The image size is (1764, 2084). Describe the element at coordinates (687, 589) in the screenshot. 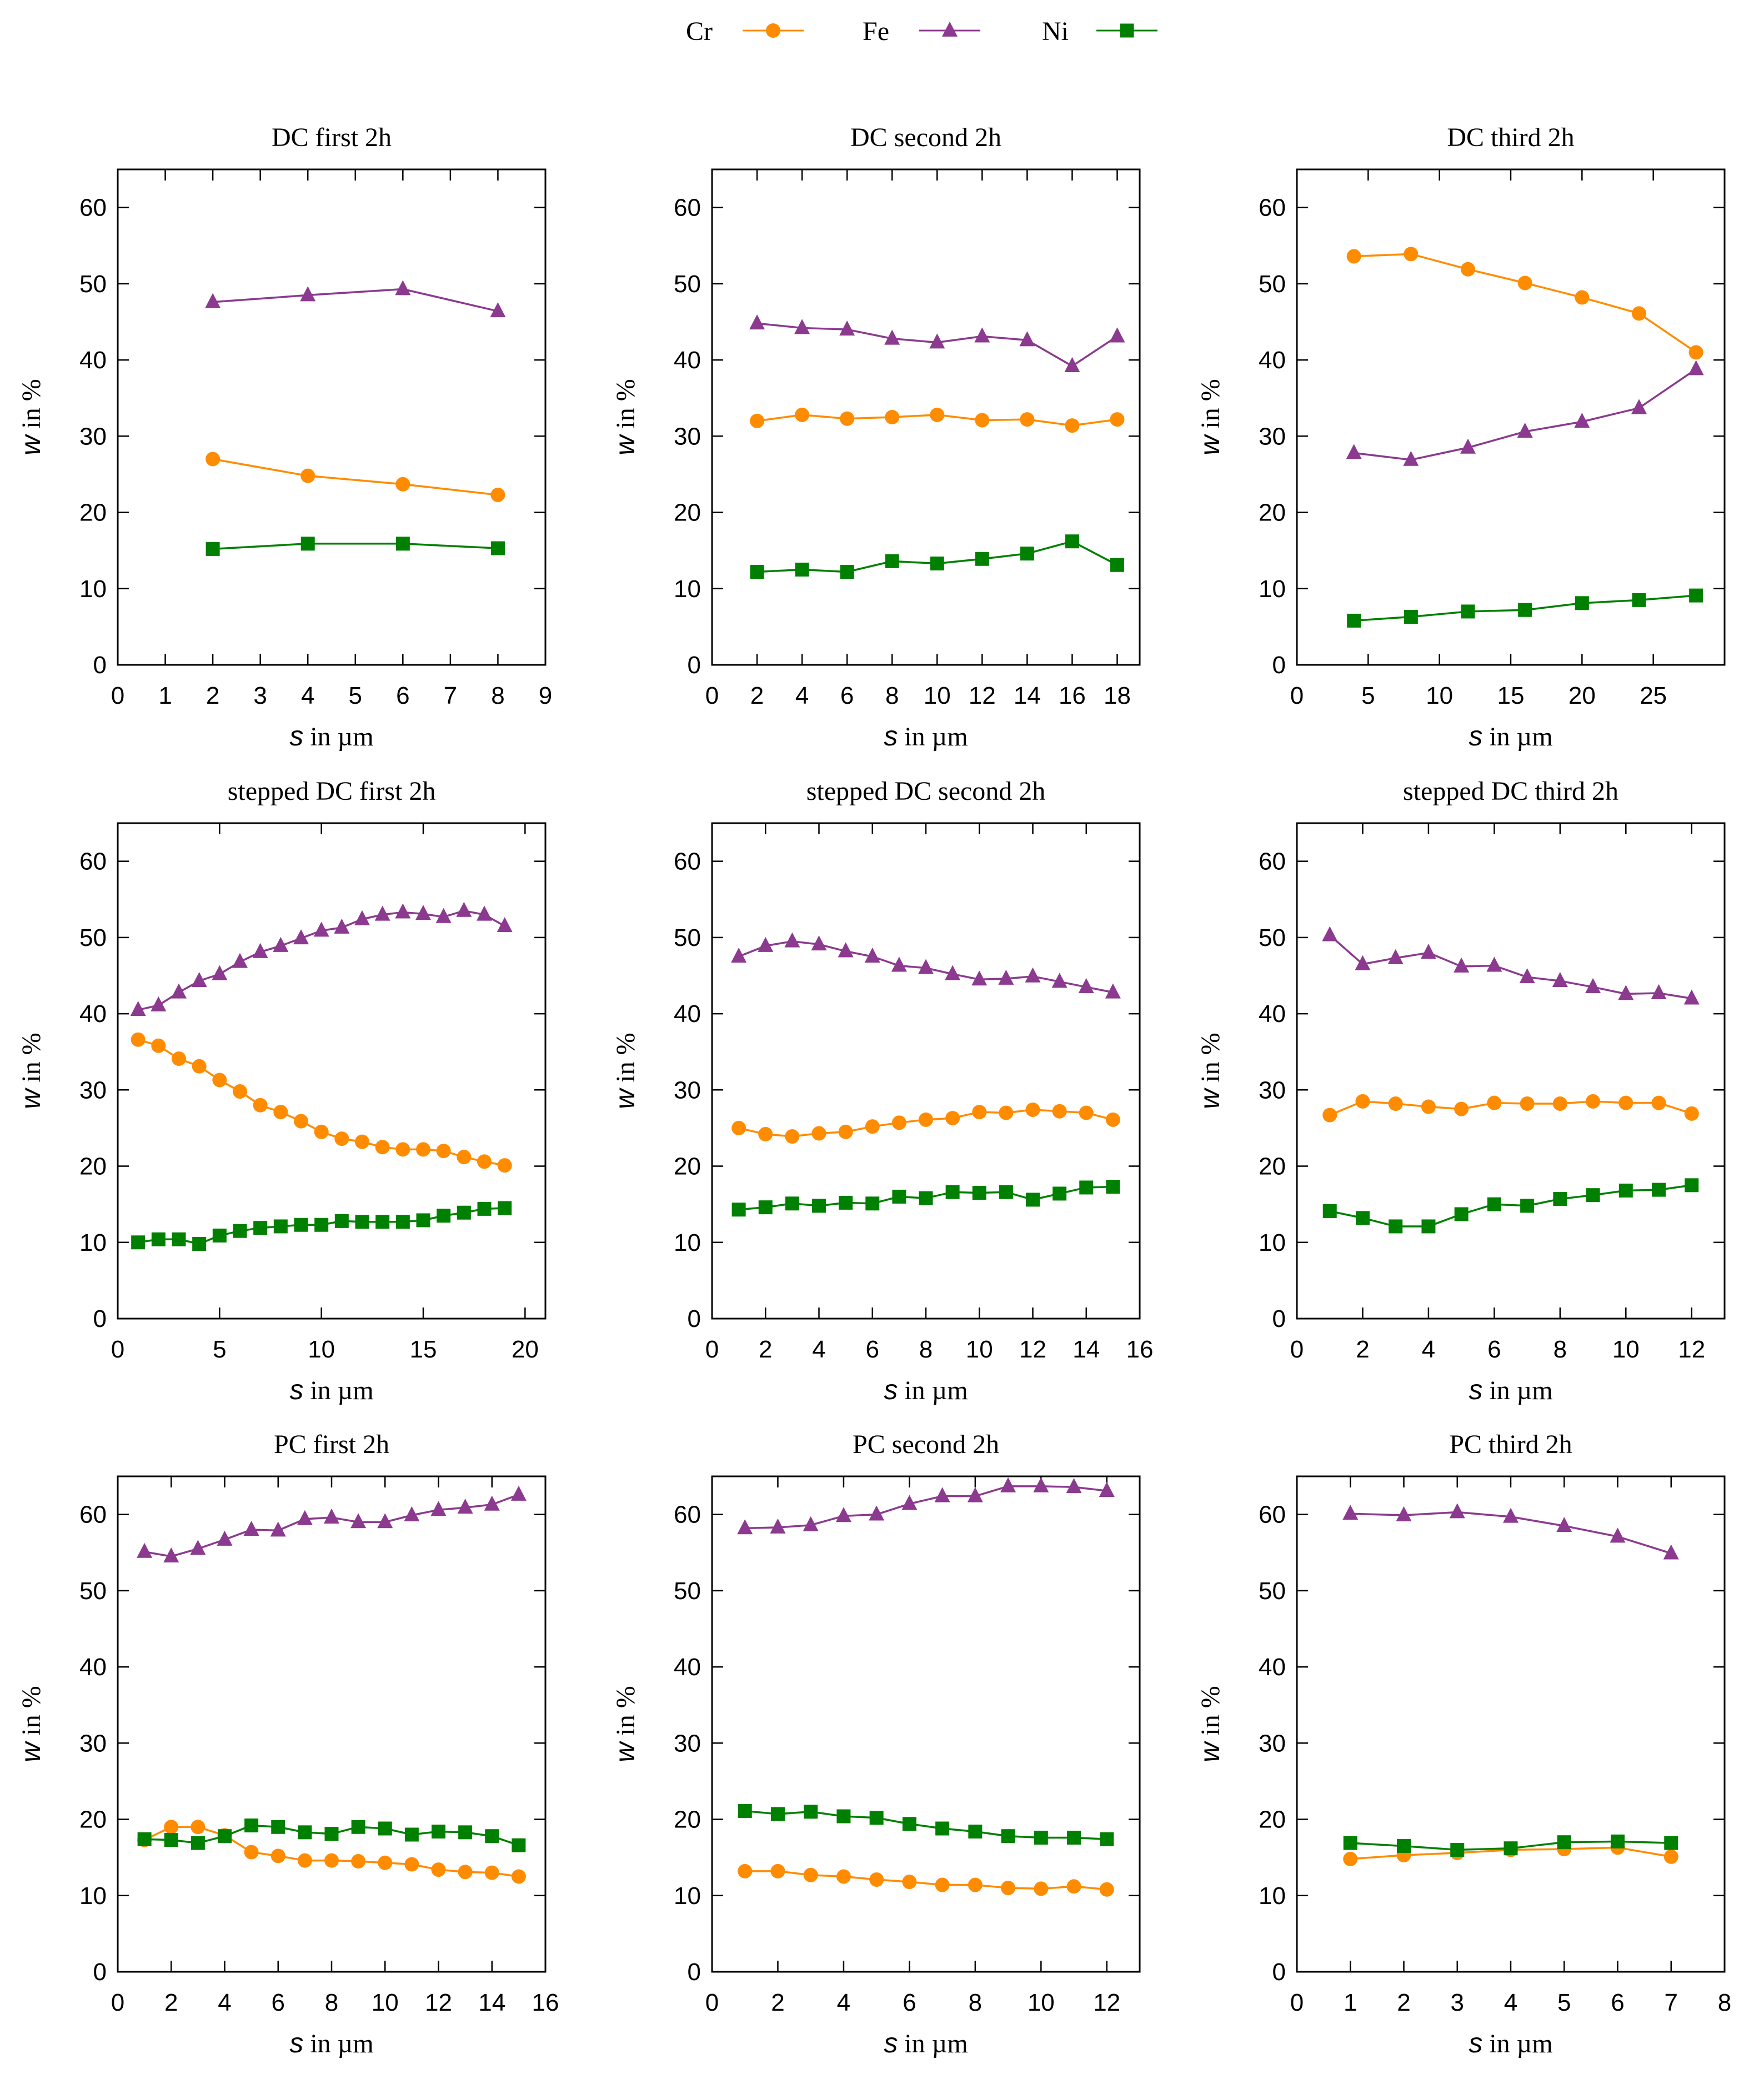

I see `y-tick-label: 10` at that location.